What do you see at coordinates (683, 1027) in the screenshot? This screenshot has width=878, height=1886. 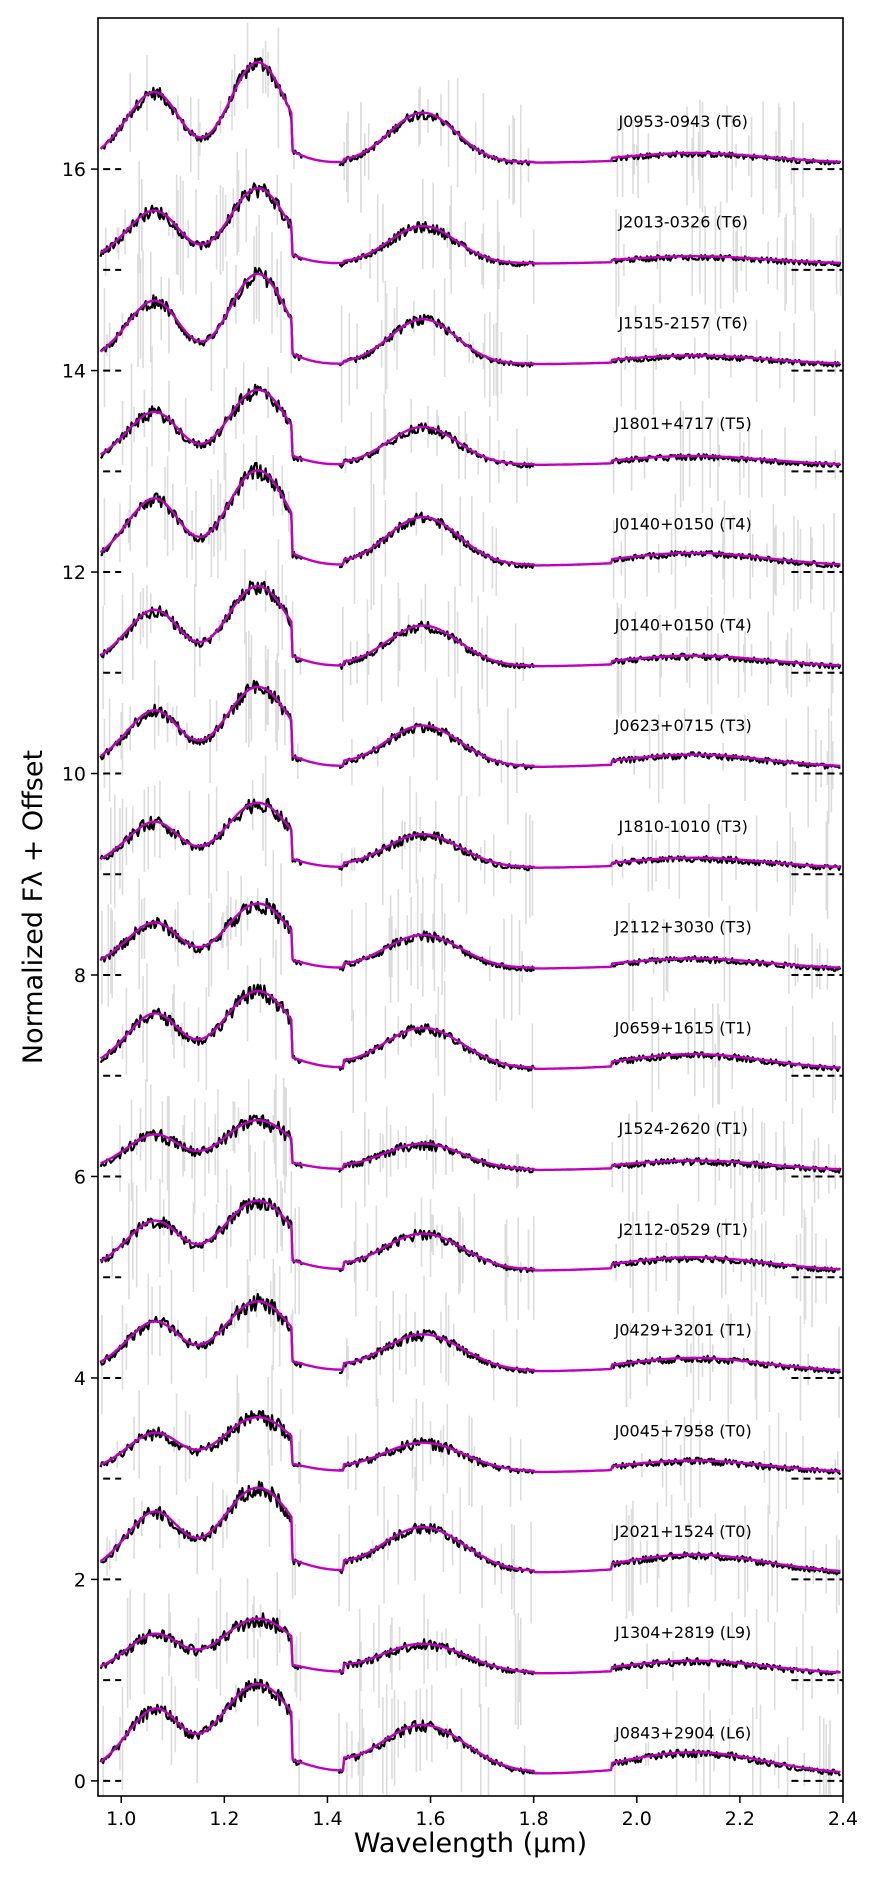 I see `spectrum-label: J0659+1615 (T1)` at bounding box center [683, 1027].